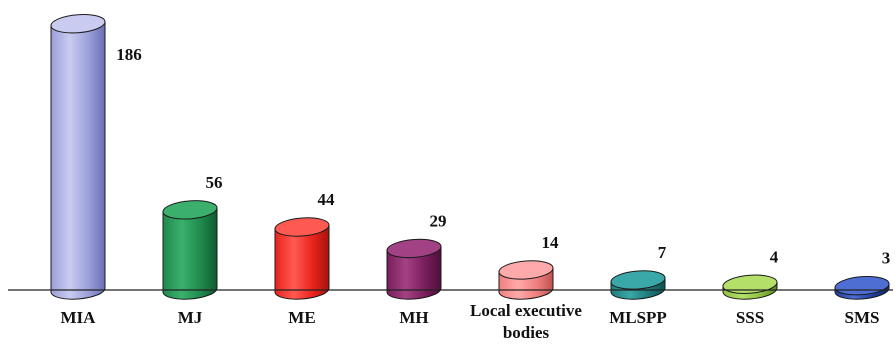 The width and height of the screenshot is (895, 351). Describe the element at coordinates (862, 287) in the screenshot. I see `bar-sms` at that location.